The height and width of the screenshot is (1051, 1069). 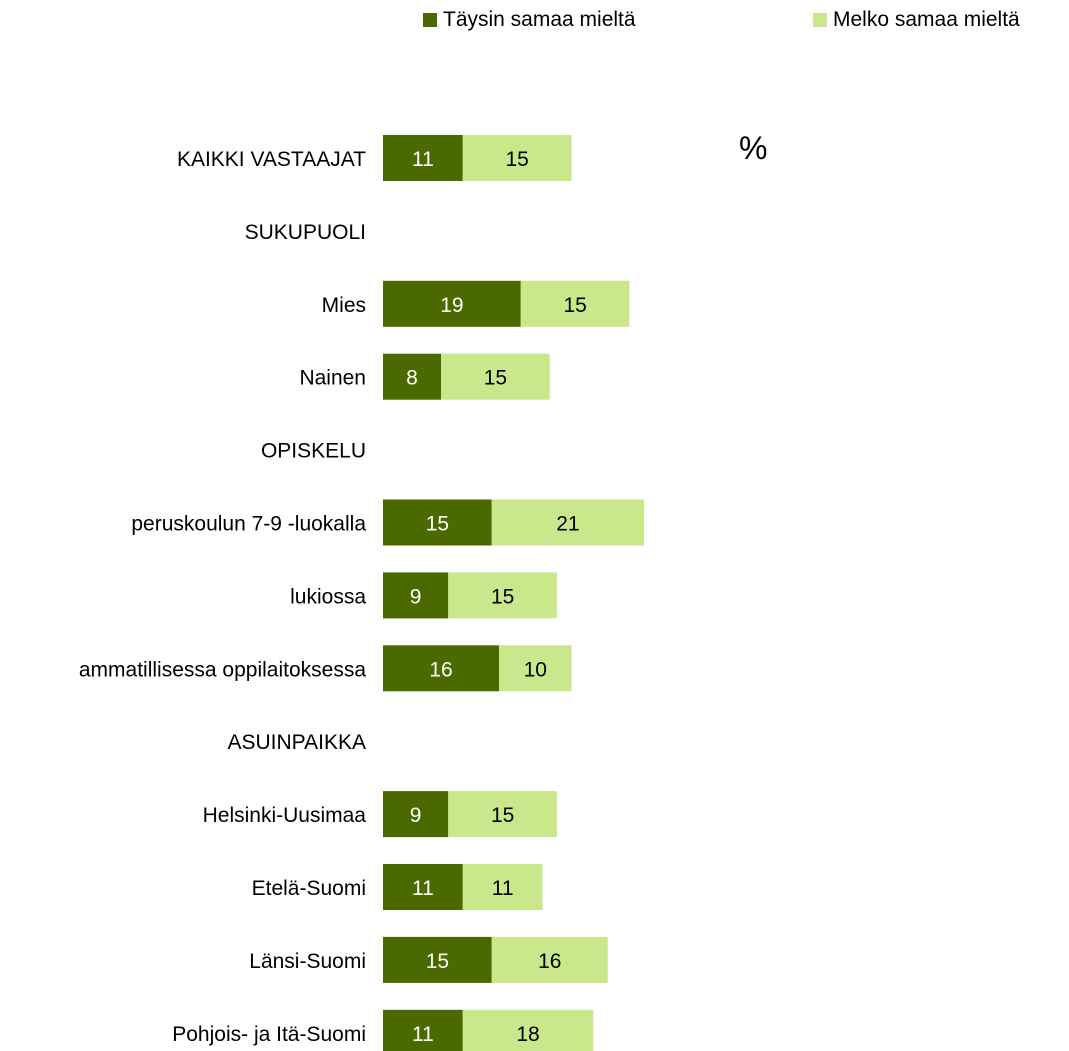 What do you see at coordinates (313, 451) in the screenshot?
I see `category-label: OPISKELU` at bounding box center [313, 451].